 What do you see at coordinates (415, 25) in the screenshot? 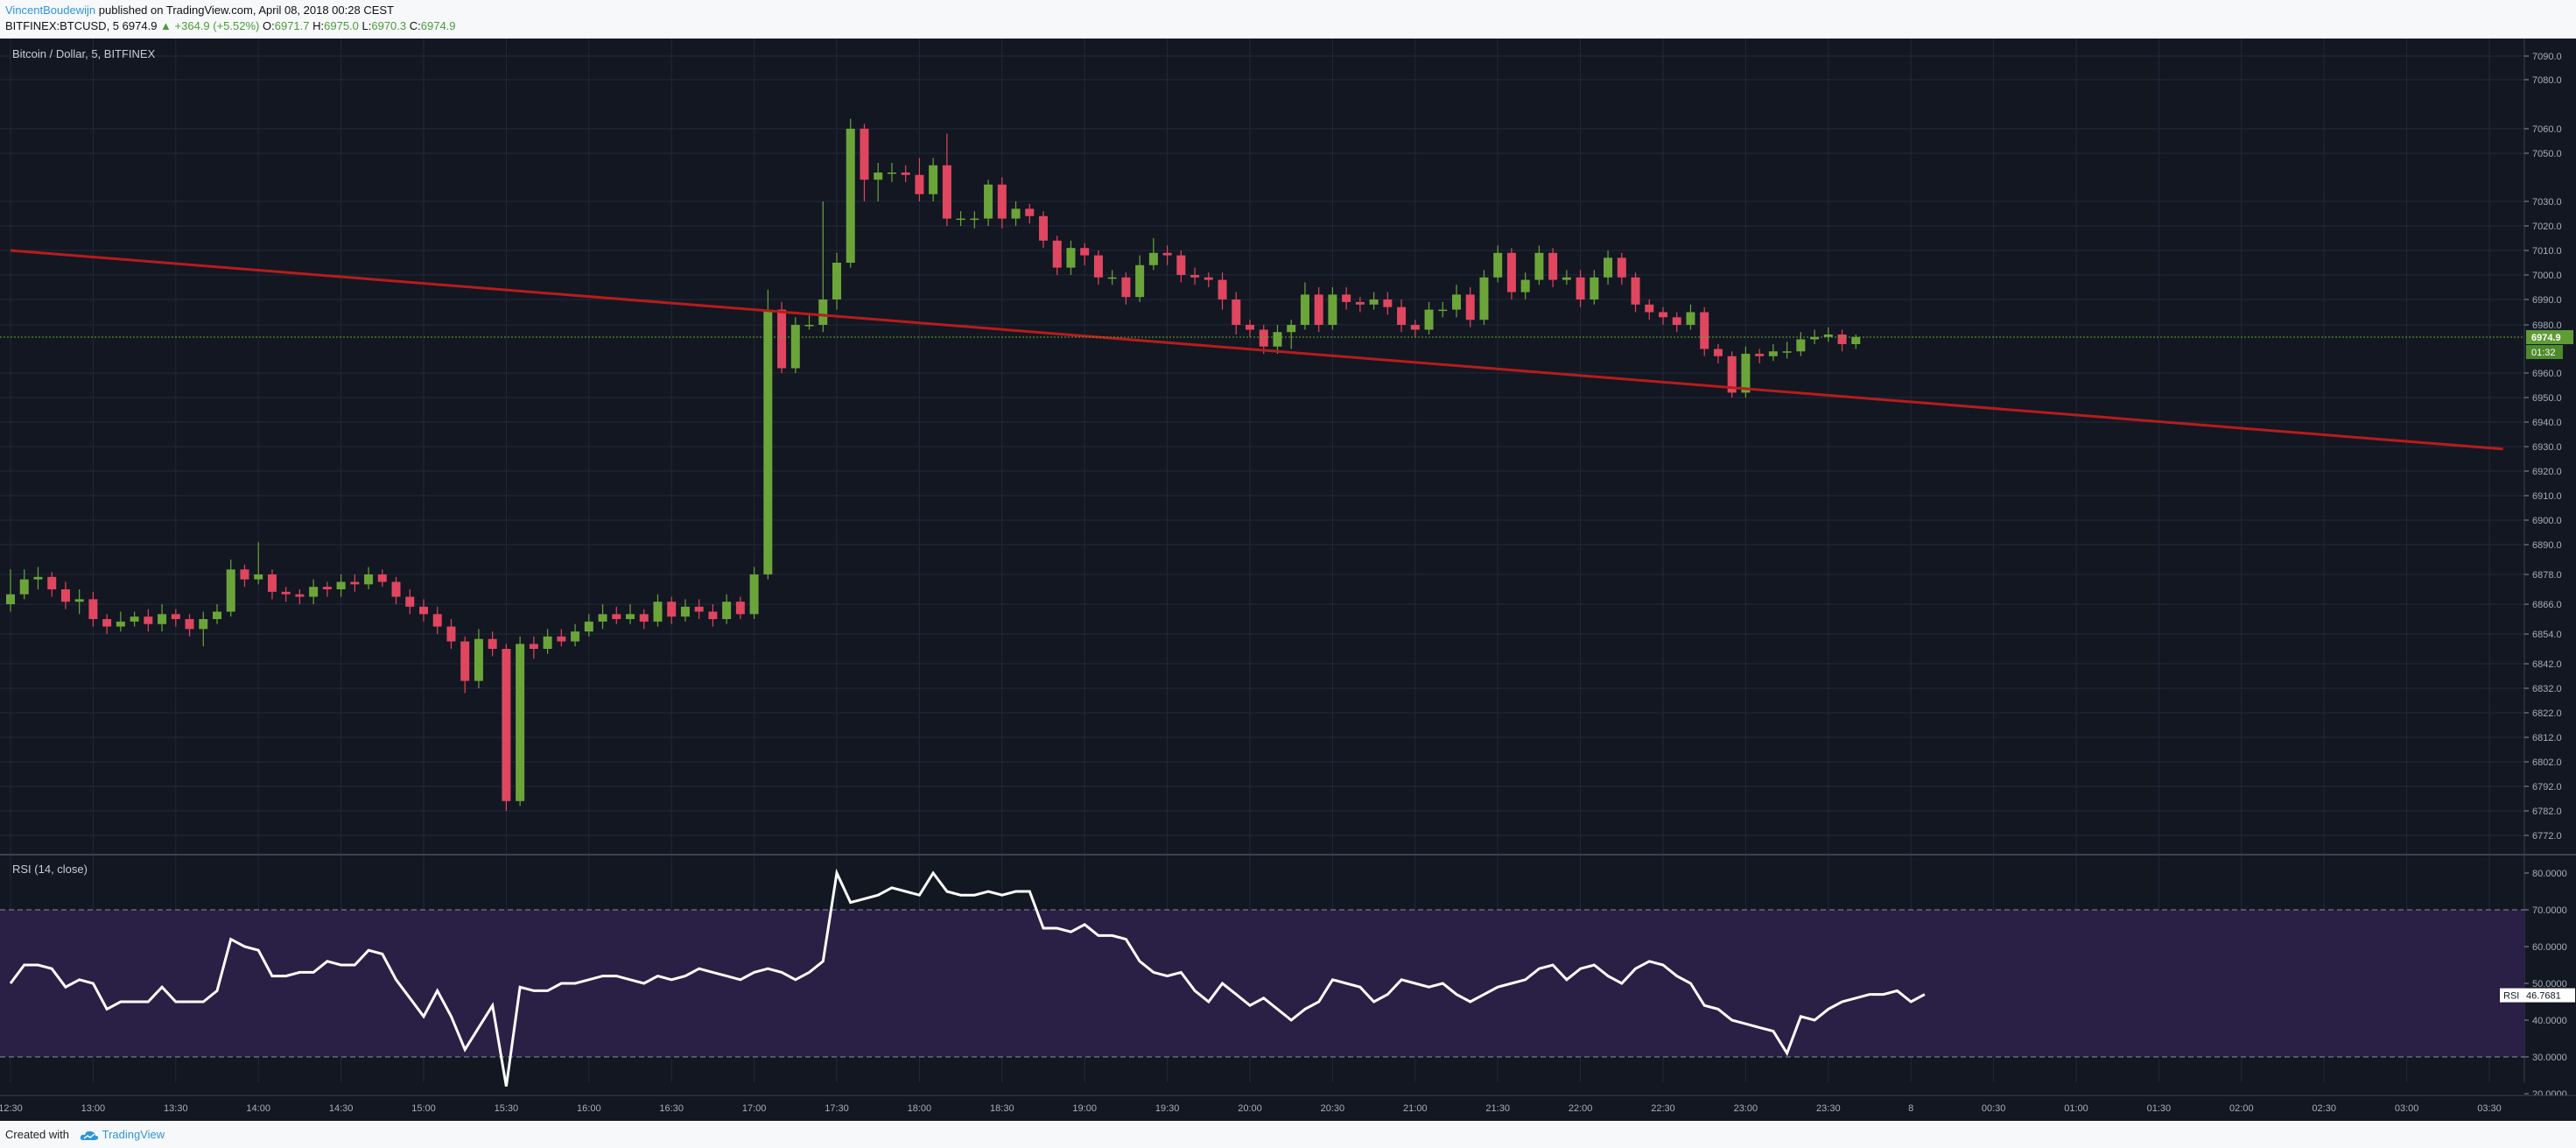
I see `close-label: C:` at bounding box center [415, 25].